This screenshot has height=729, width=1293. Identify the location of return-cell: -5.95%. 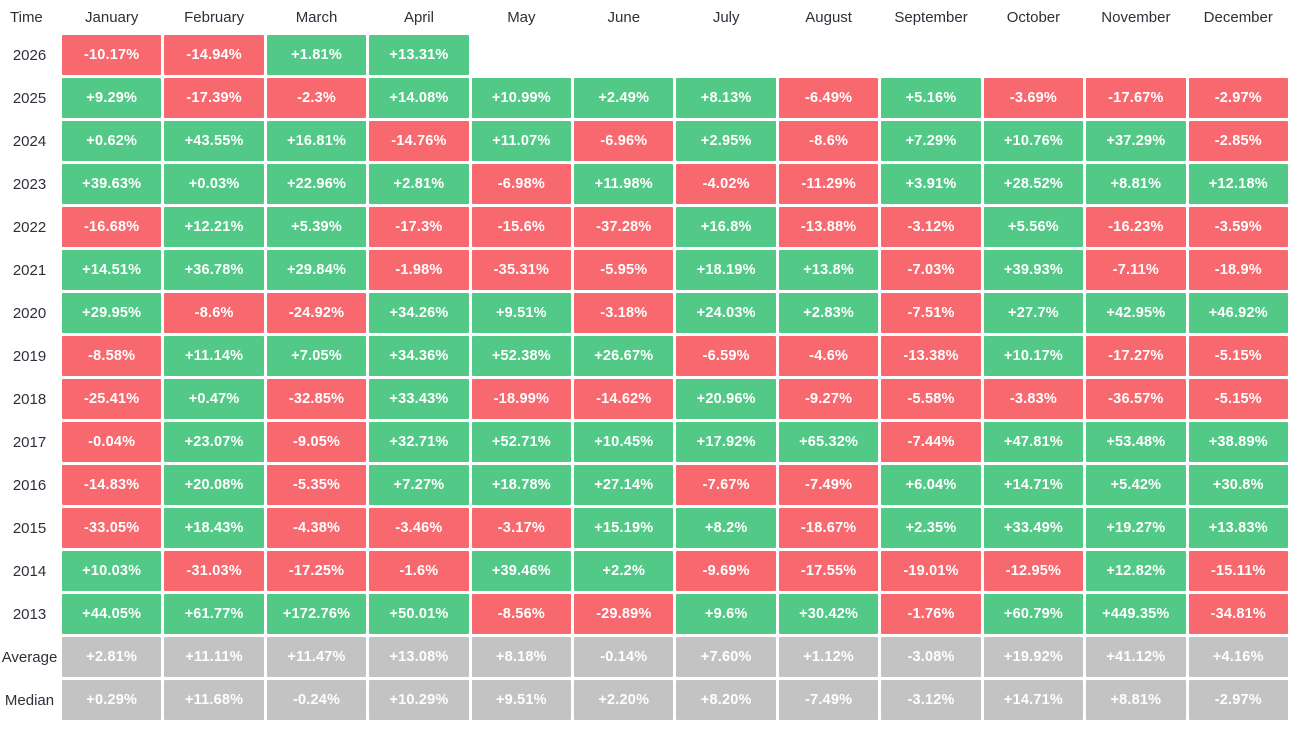
(624, 270).